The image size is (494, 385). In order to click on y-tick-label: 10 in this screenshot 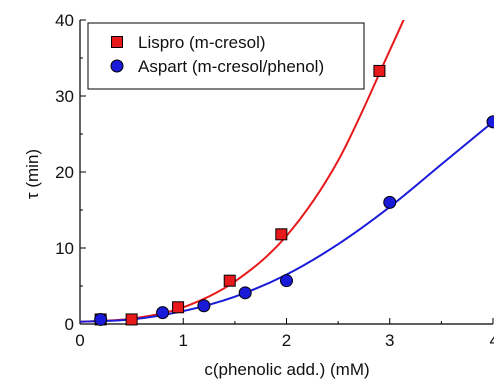, I will do `click(64, 248)`.